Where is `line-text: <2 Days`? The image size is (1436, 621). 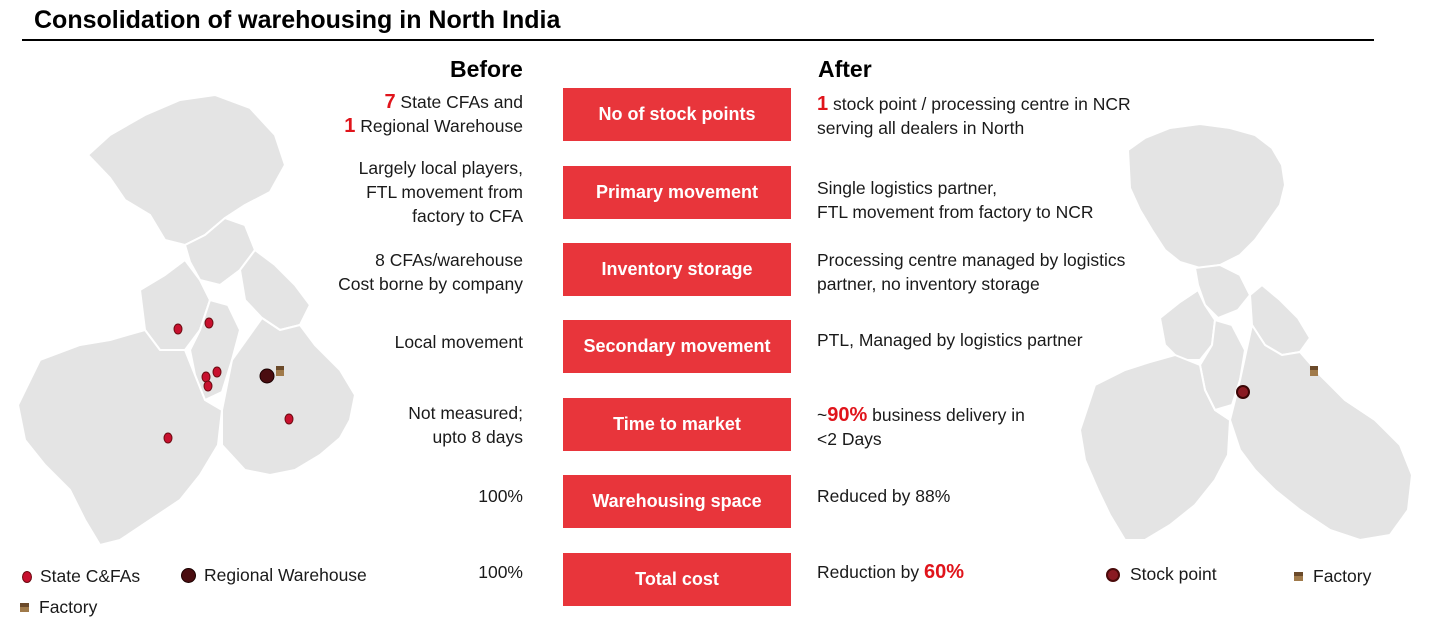
line-text: <2 Days is located at coordinates (849, 439).